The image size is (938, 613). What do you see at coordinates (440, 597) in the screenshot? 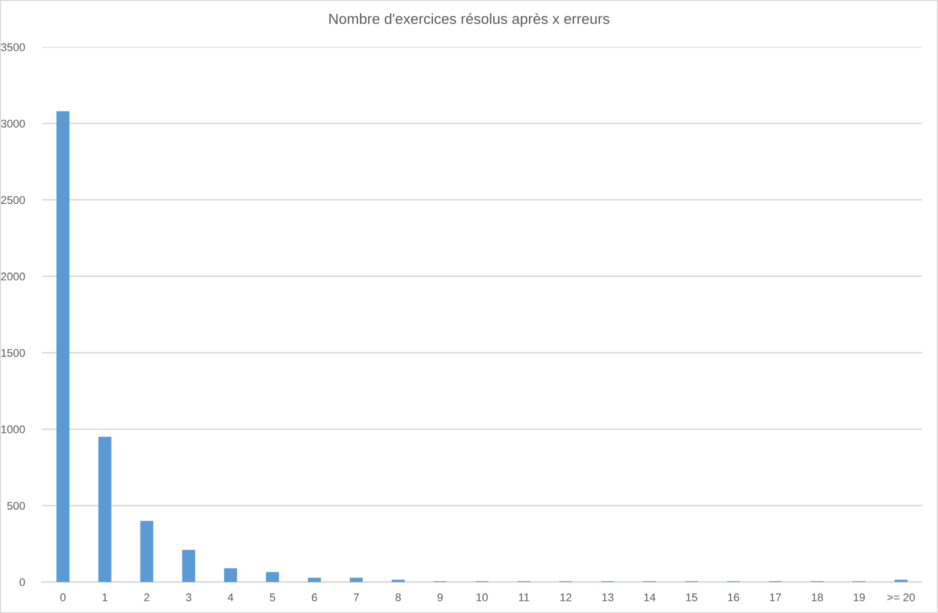
I see `x-tick-label: 9` at bounding box center [440, 597].